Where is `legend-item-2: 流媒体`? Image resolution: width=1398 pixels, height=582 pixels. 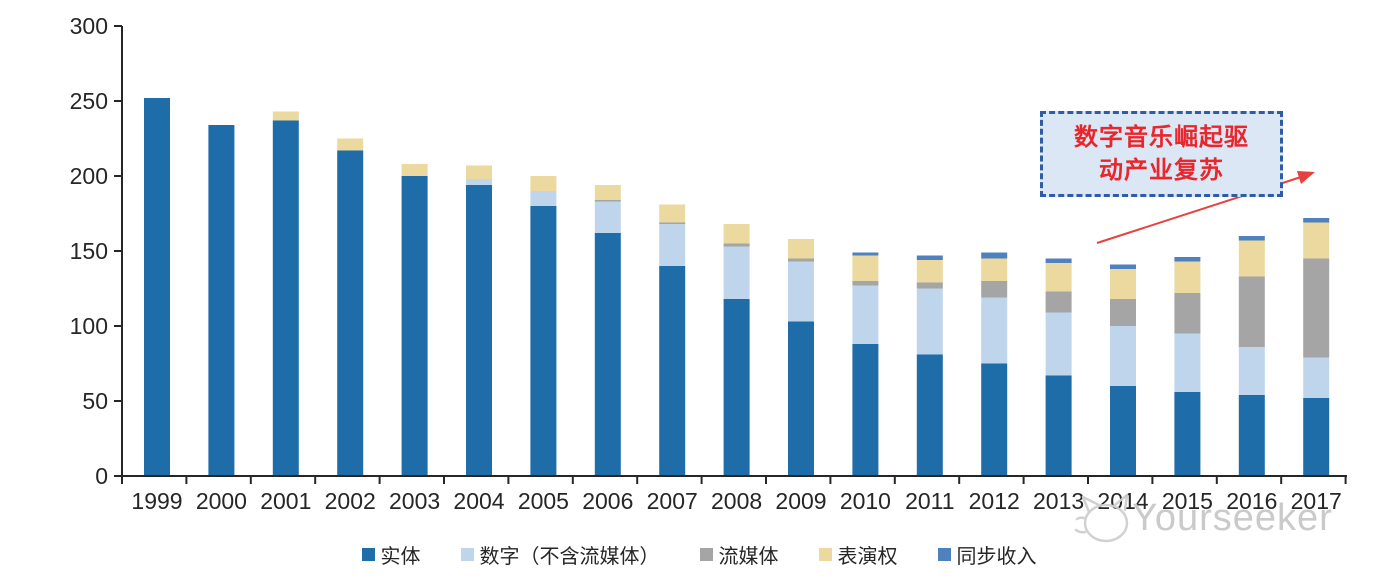 legend-item-2: 流媒体 is located at coordinates (739, 554).